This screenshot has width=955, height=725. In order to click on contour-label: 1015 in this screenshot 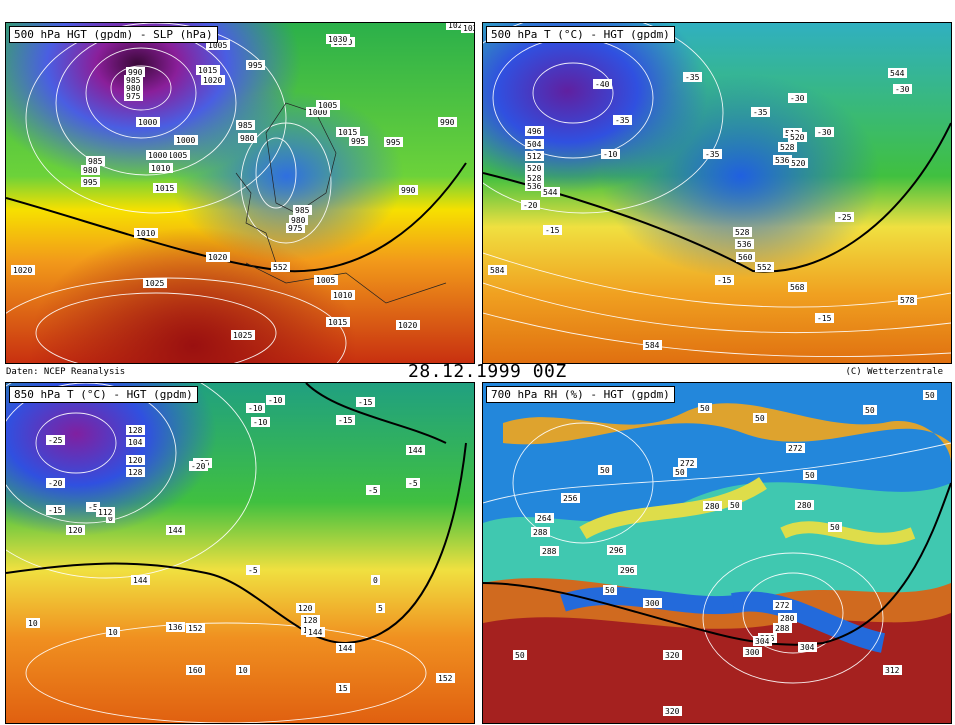, I will do `click(208, 70)`.